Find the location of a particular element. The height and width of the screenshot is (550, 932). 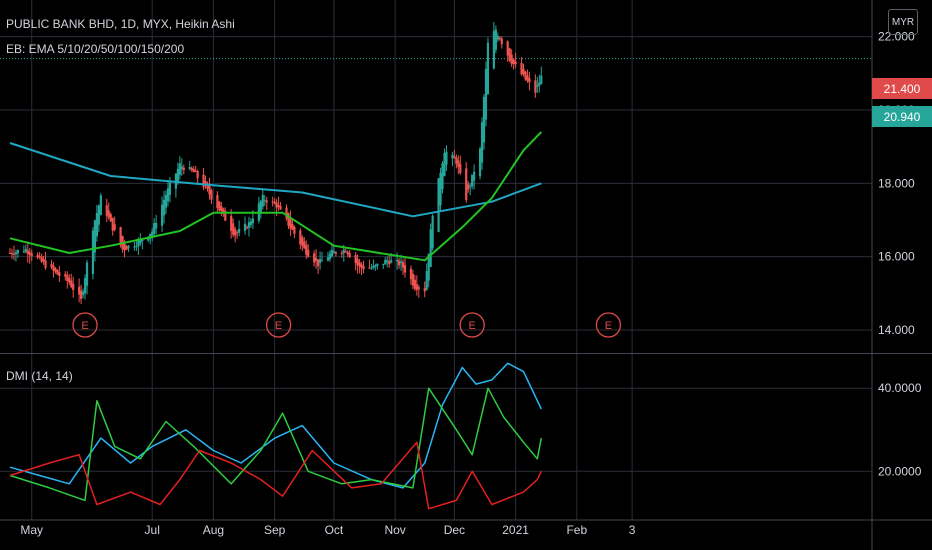

x-tick-label: Feb is located at coordinates (576, 530).